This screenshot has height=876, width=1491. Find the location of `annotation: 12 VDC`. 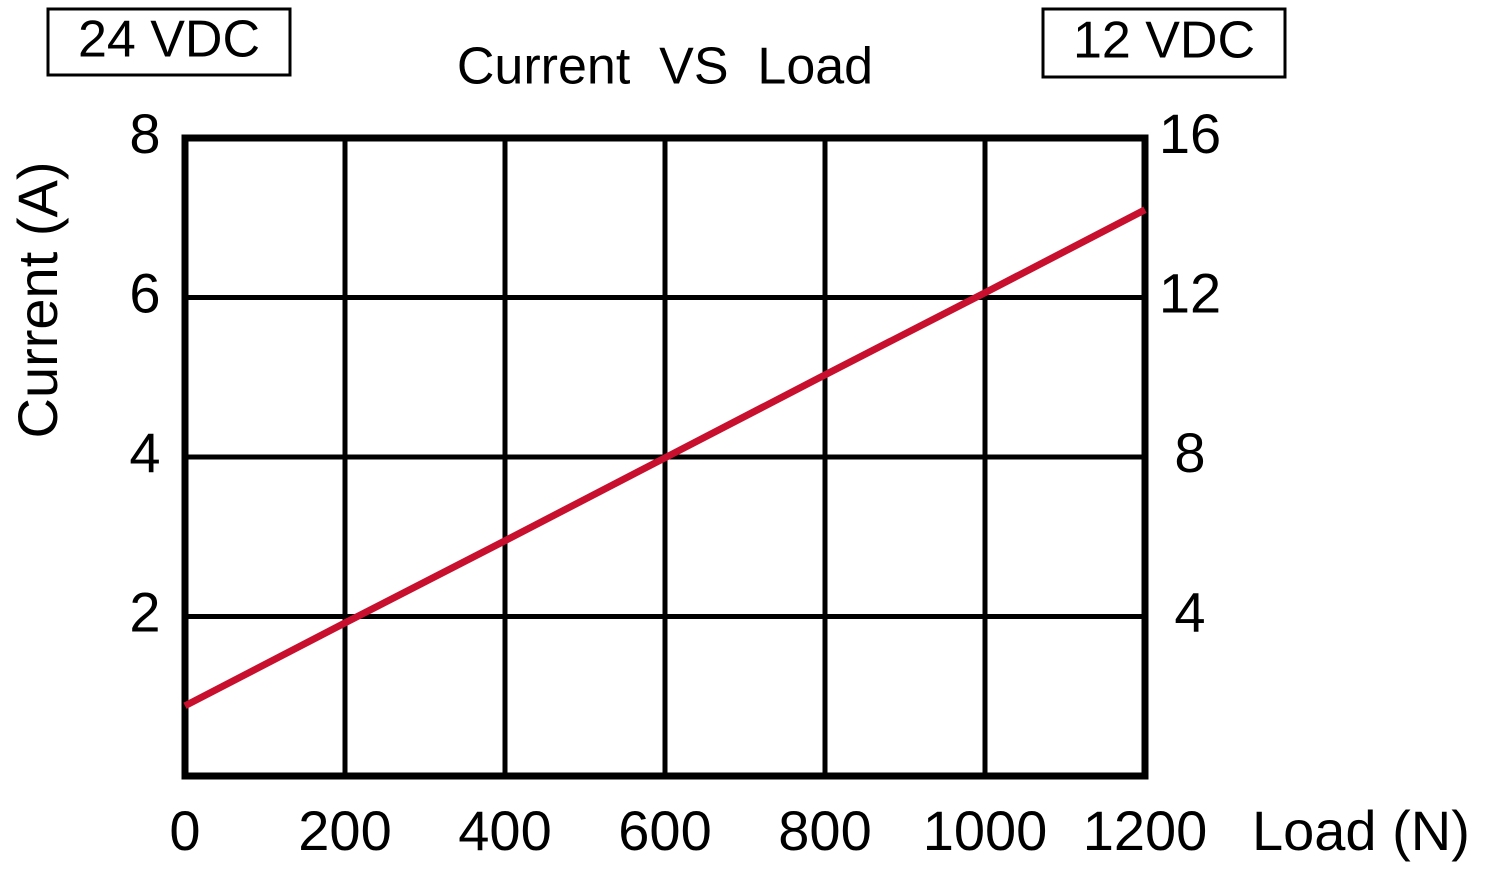

annotation: 12 VDC is located at coordinates (1164, 41).